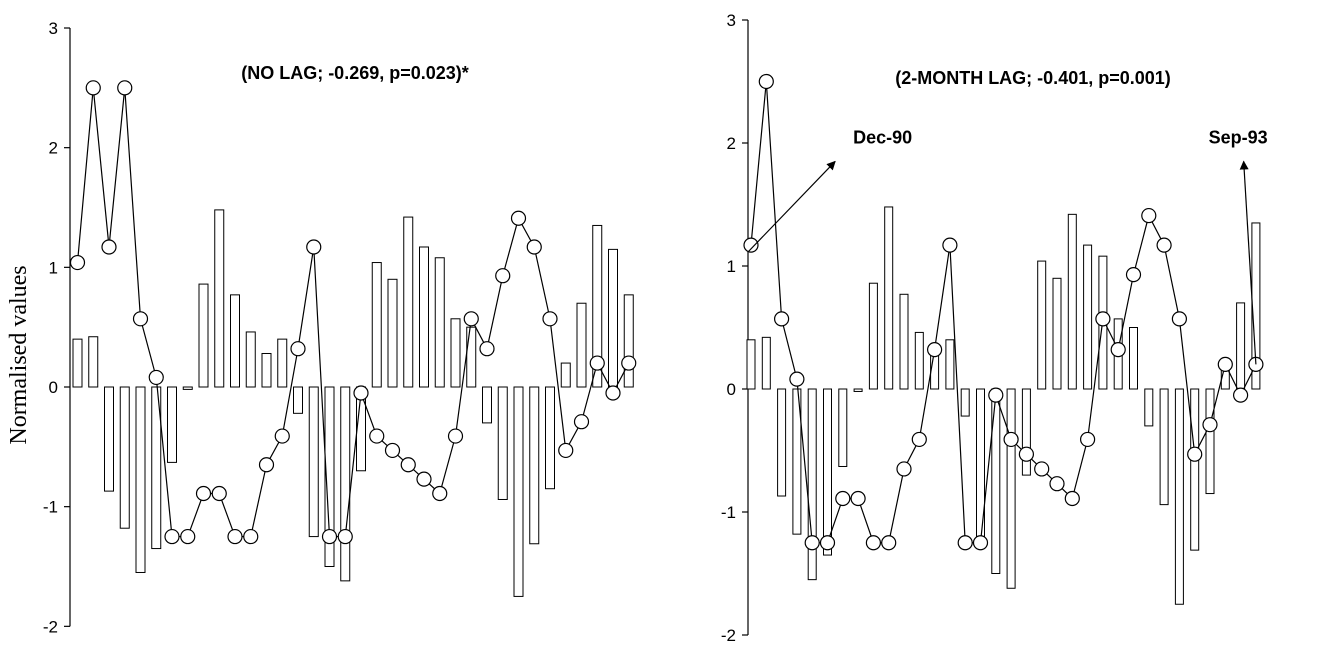 The image size is (1335, 648). I want to click on panel-title: (2-MONTH LAG; -0.401, p=0.001), so click(1033, 78).